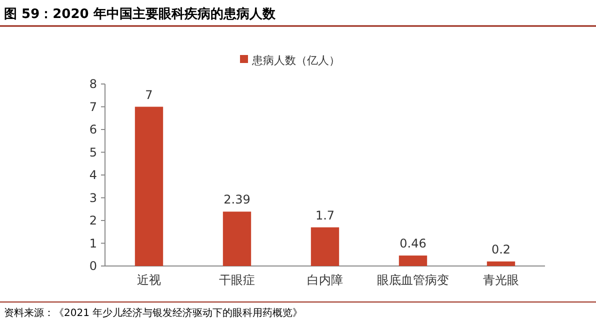 Image resolution: width=596 pixels, height=329 pixels. I want to click on data-label: 1.7, so click(325, 215).